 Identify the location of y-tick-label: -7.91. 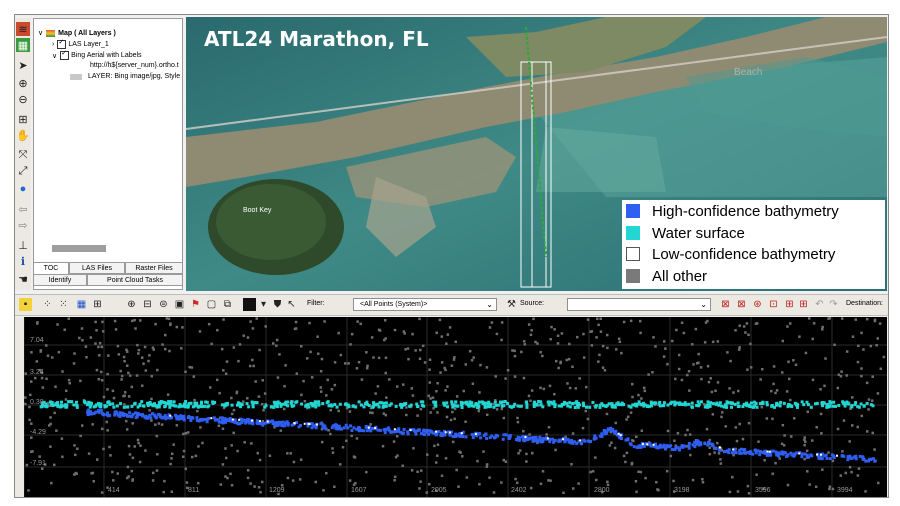
(38, 463).